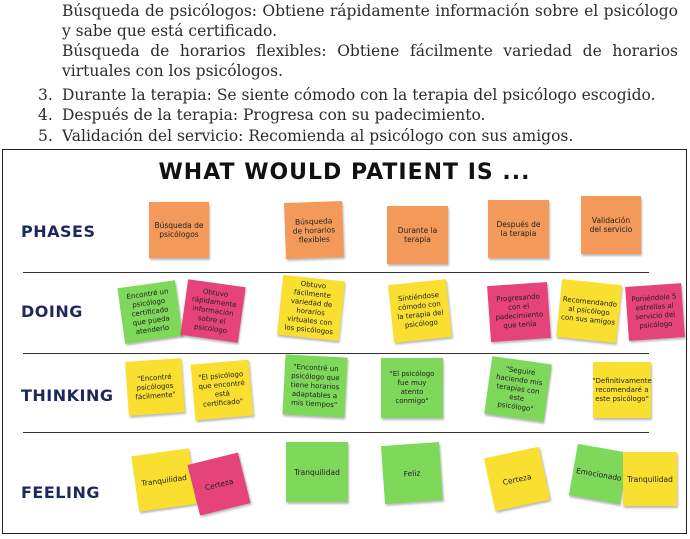 Image resolution: width=690 pixels, height=539 pixels. I want to click on list-number: 4., so click(45, 115).